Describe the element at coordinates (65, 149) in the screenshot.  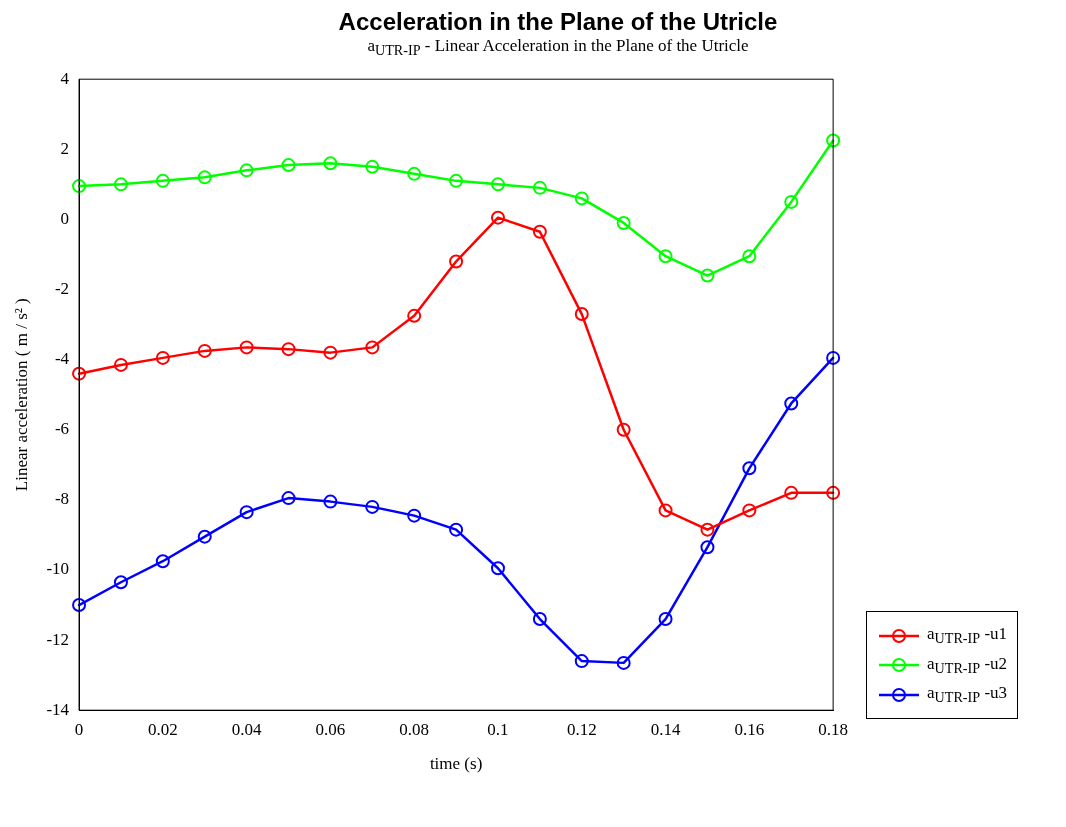
I see `y-tick-label: 2` at that location.